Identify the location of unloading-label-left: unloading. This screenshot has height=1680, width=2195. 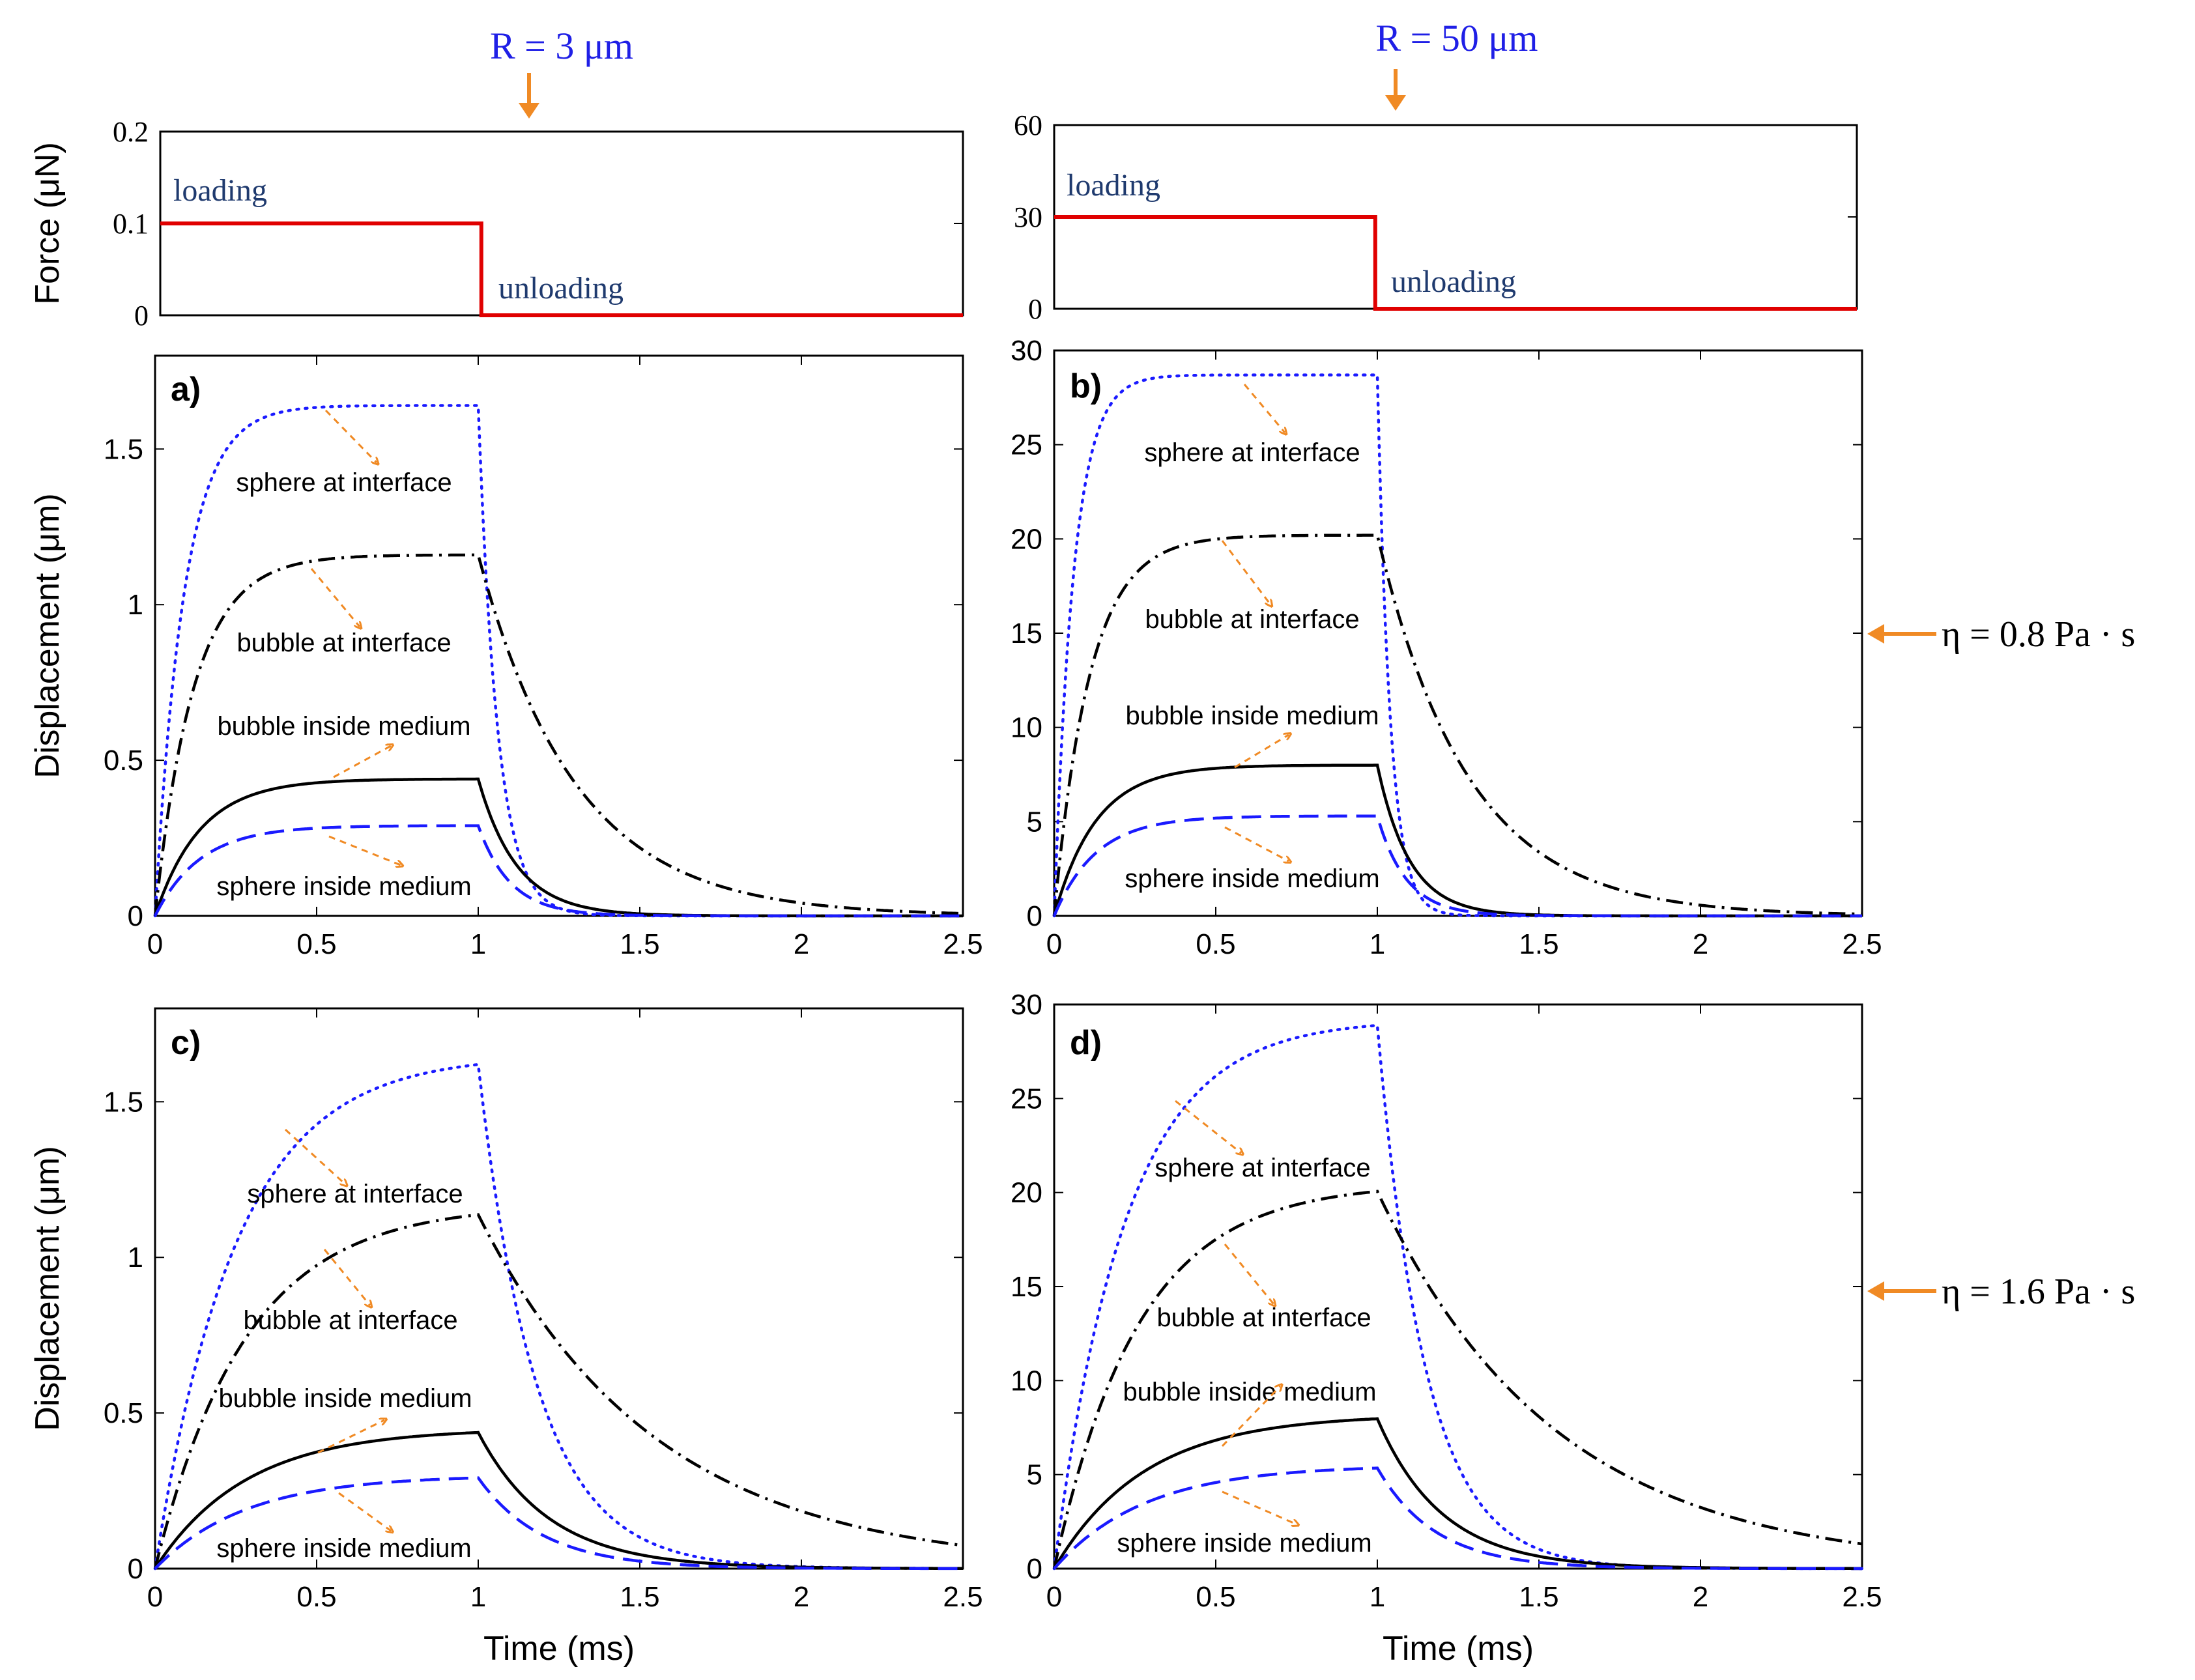
(561, 288).